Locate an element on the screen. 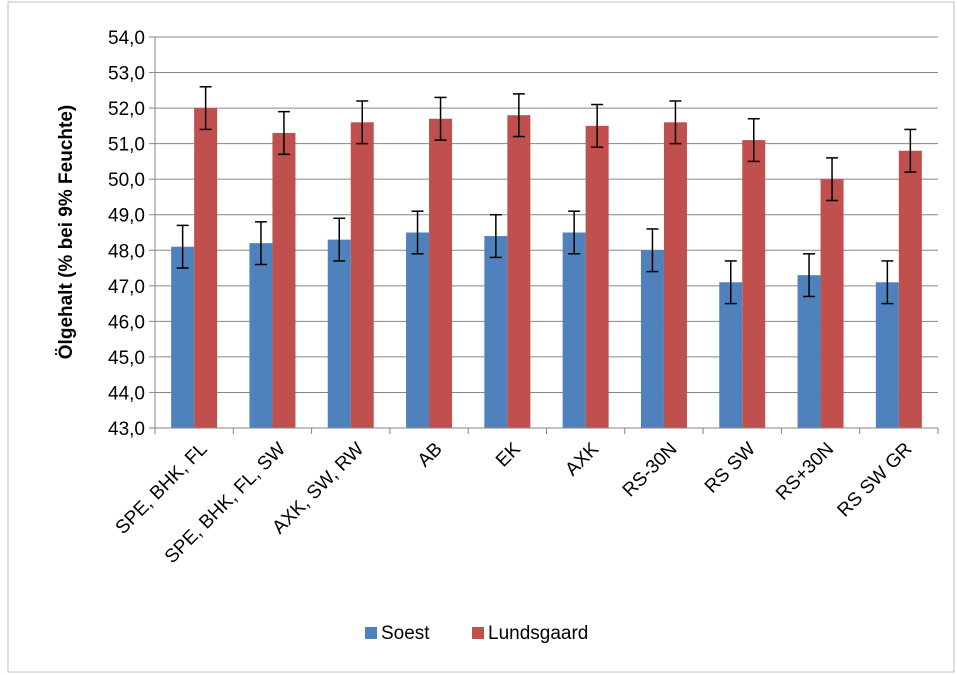 Image resolution: width=957 pixels, height=675 pixels. x-tick-label: RS SW GR is located at coordinates (875, 480).